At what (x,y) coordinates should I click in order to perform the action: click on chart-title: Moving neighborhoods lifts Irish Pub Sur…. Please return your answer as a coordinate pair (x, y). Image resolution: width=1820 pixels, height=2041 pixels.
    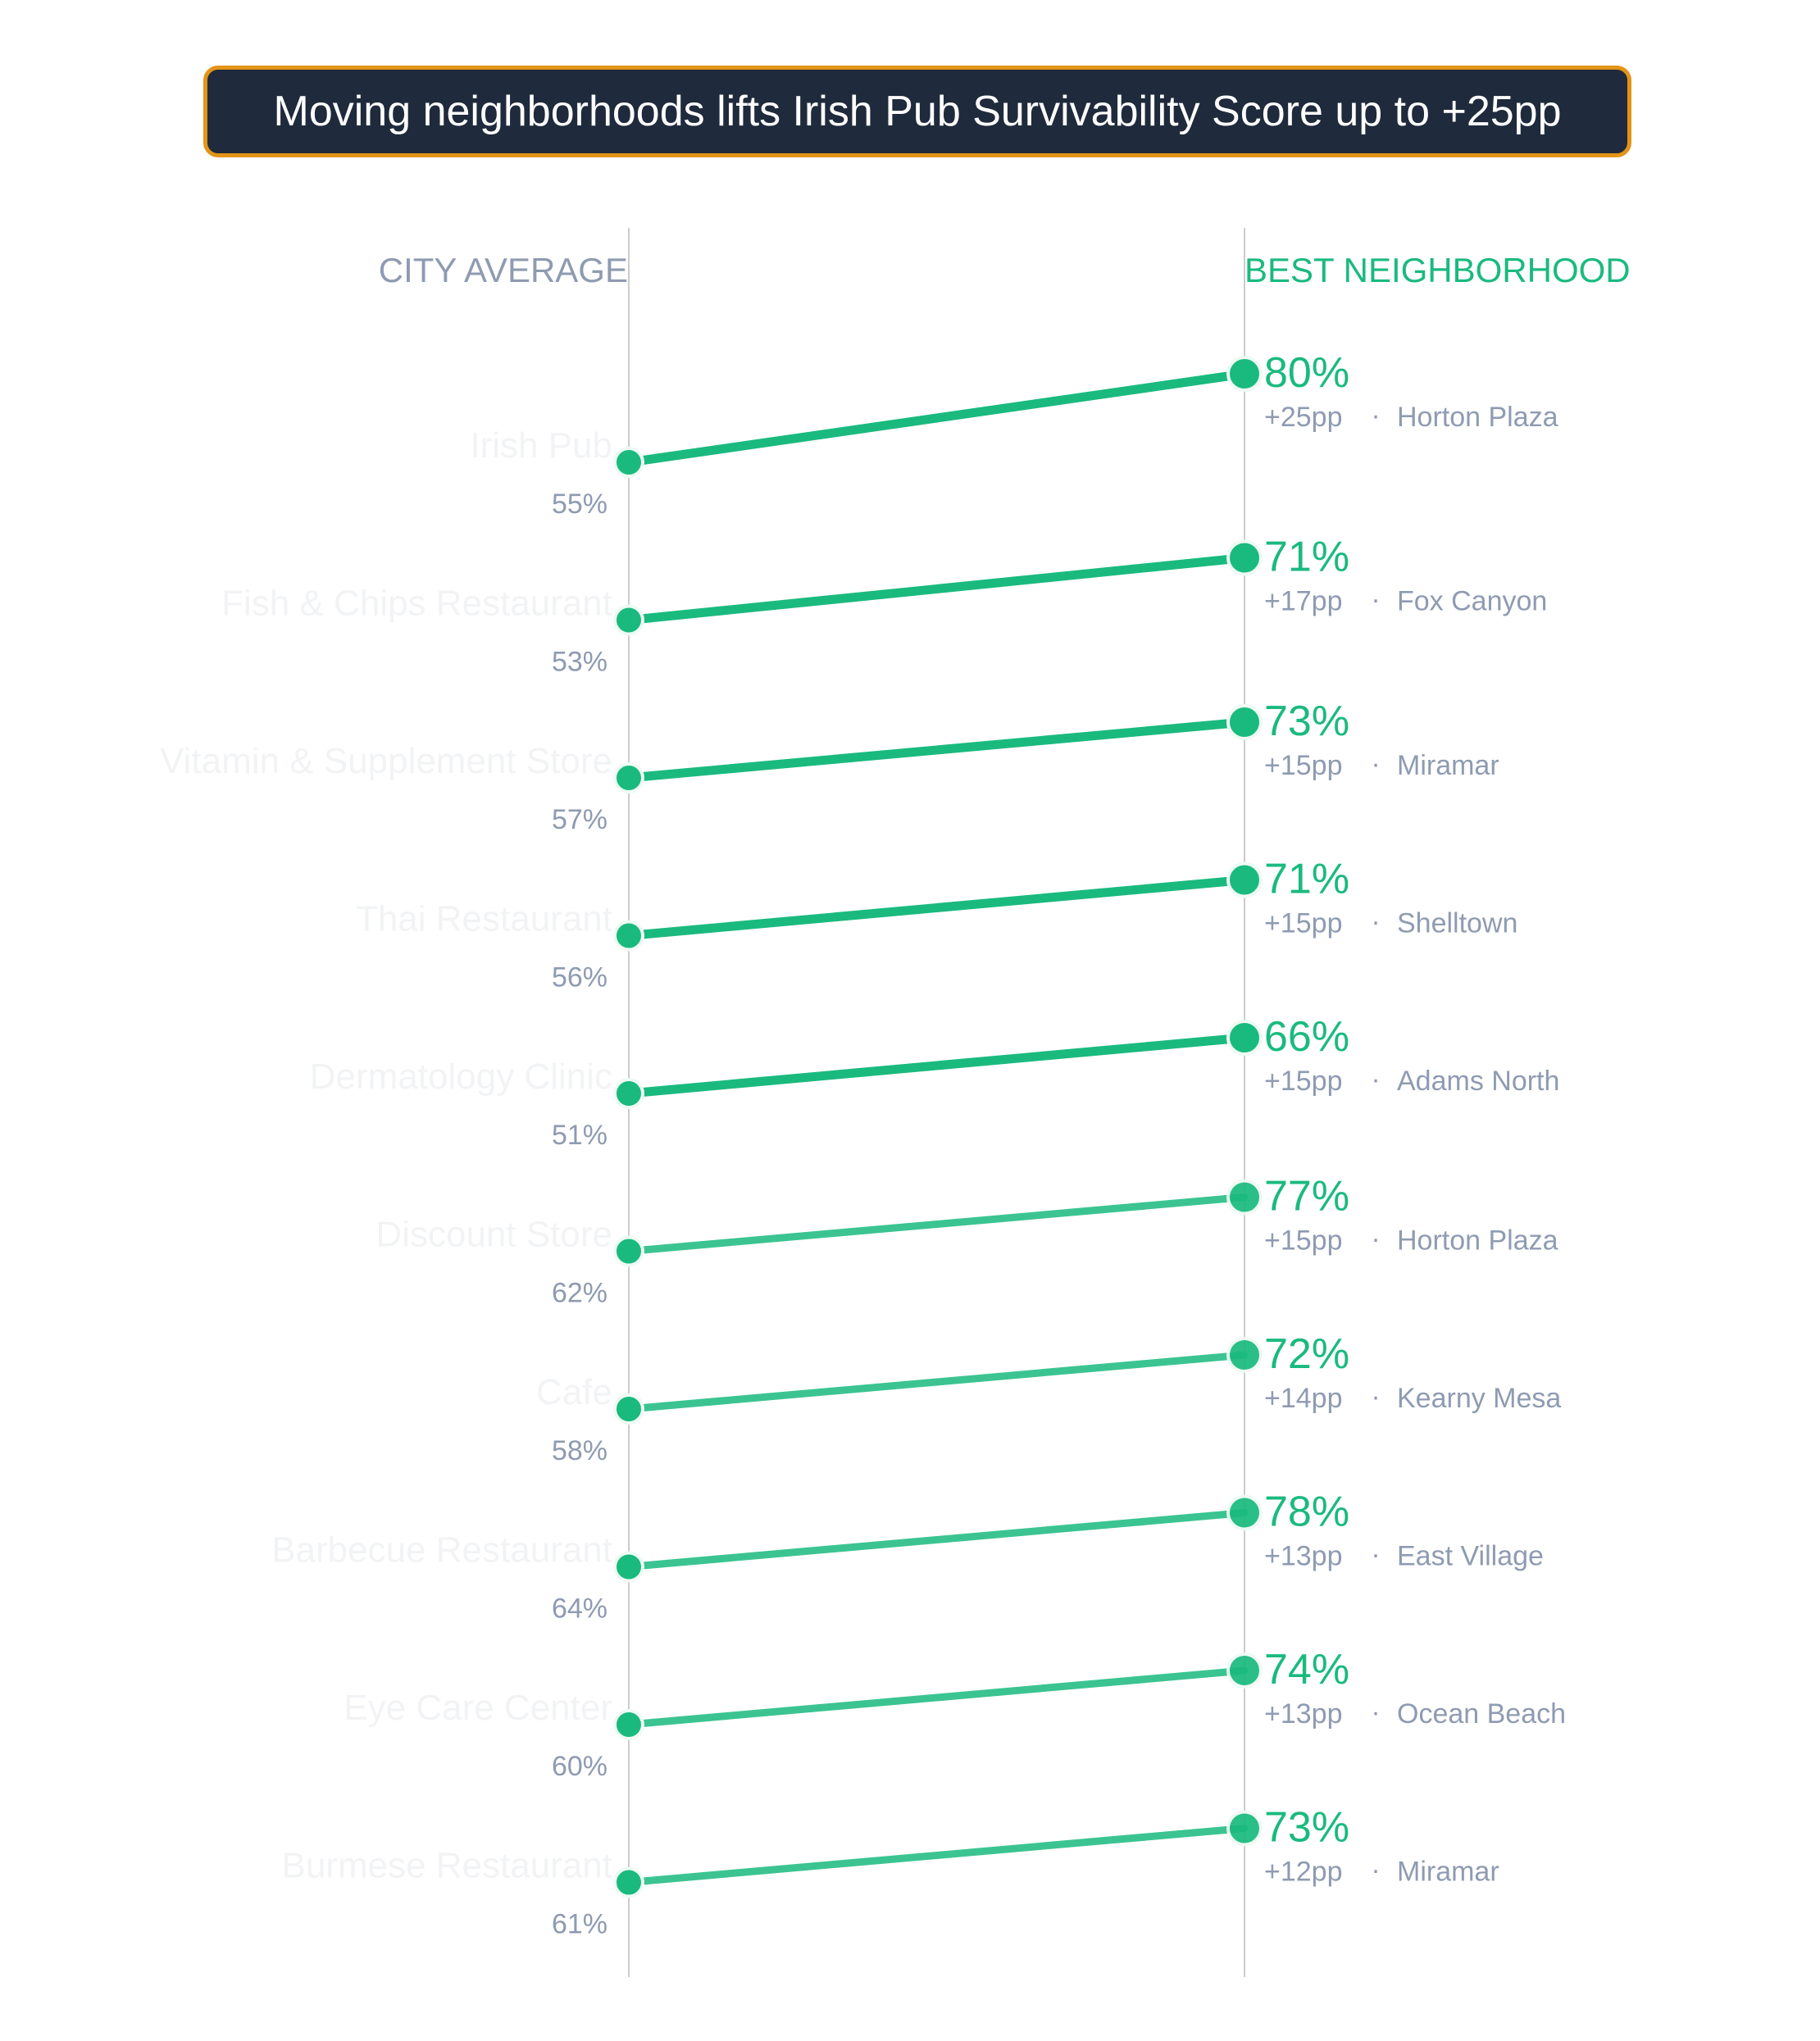
    Looking at the image, I should click on (917, 112).